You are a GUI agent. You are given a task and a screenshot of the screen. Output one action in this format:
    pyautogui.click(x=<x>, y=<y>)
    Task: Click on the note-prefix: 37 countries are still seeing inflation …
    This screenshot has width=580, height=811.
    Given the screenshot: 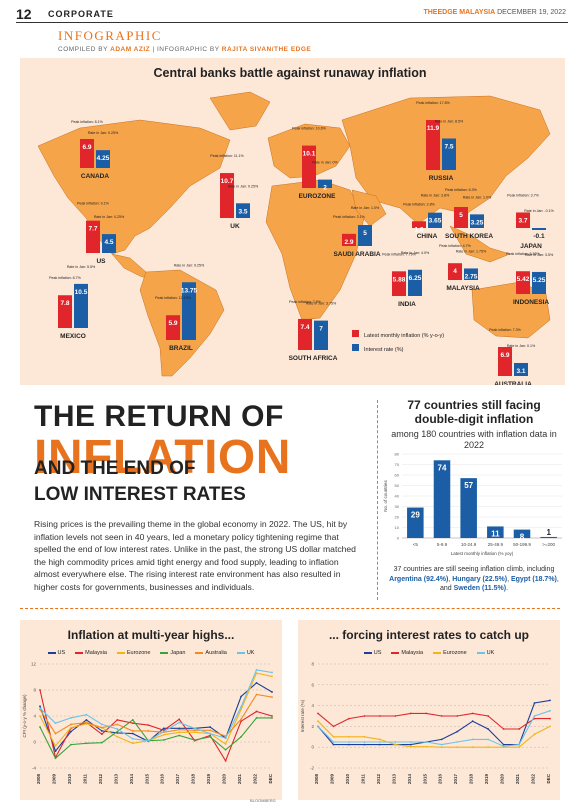 What is the action you would take?
    pyautogui.click(x=474, y=569)
    